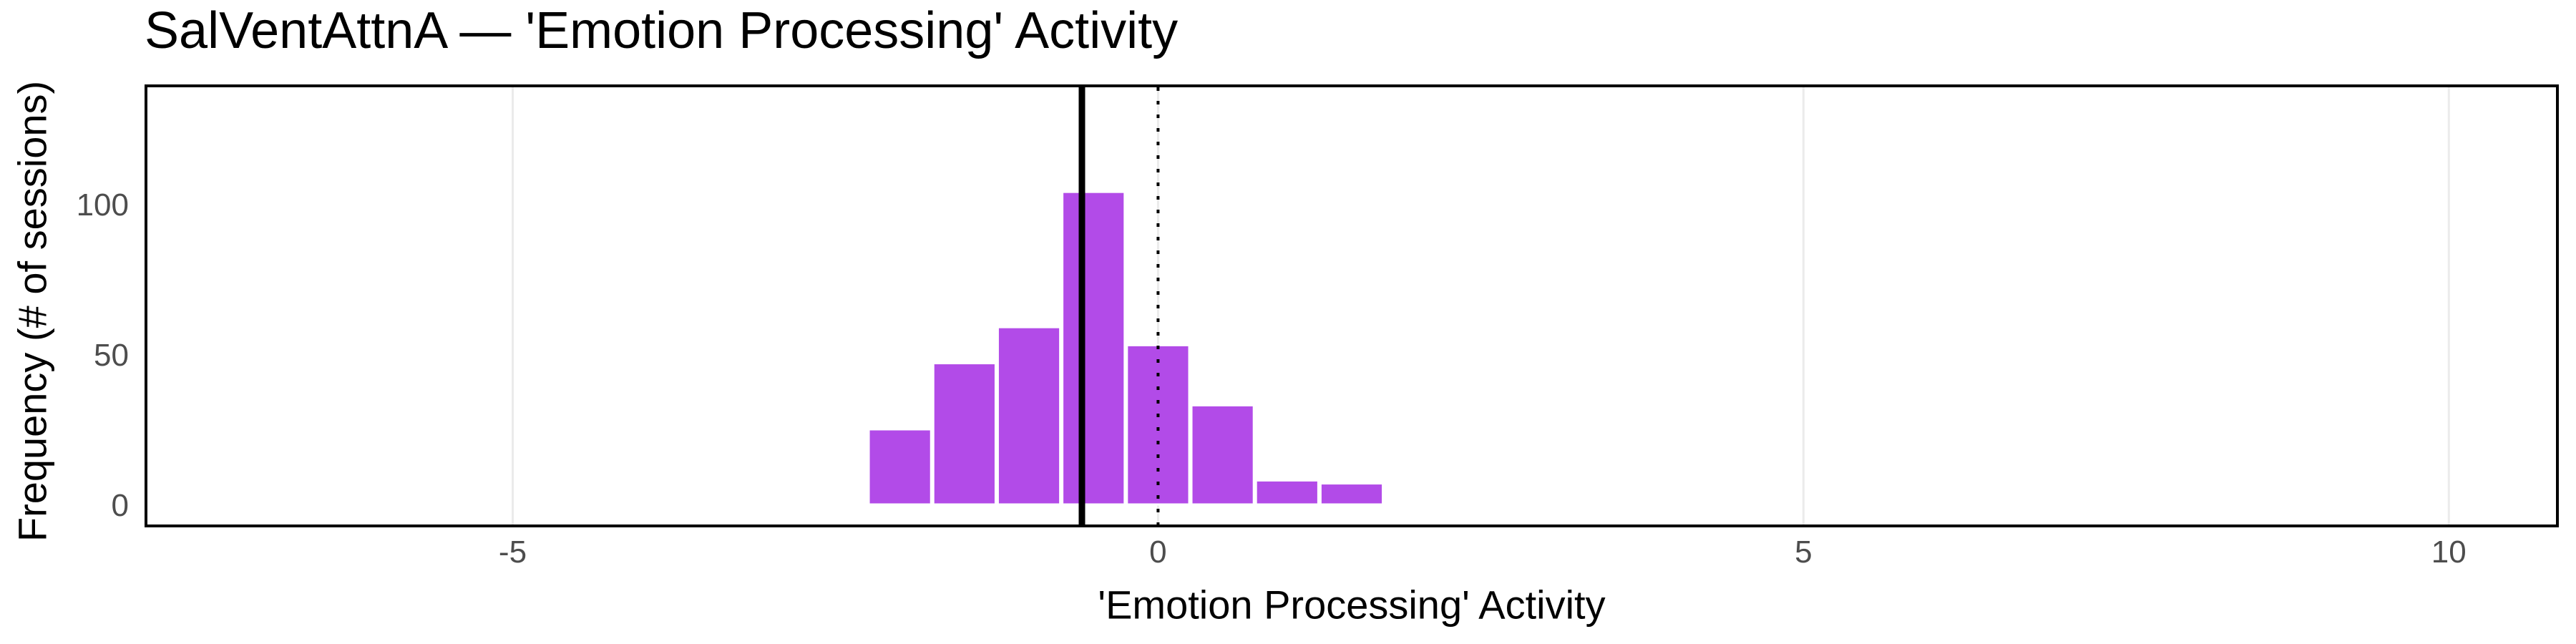 The image size is (2576, 644). Describe the element at coordinates (1352, 605) in the screenshot. I see `x-axis-title: 'Emotion Processing' Activity` at that location.